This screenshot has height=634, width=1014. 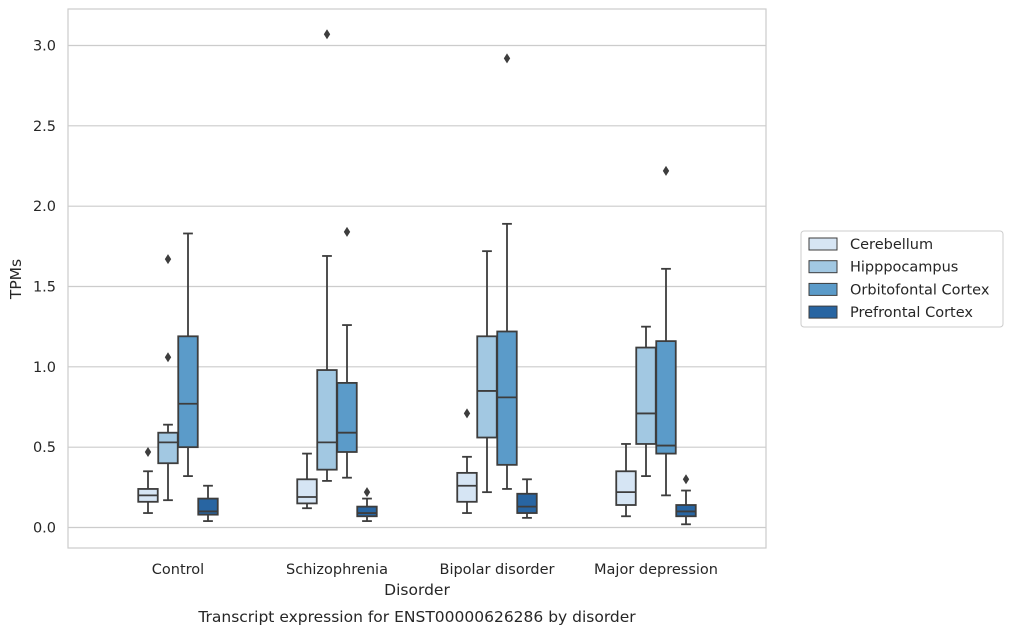 What do you see at coordinates (44, 368) in the screenshot?
I see `y-tick-label: 1.0` at bounding box center [44, 368].